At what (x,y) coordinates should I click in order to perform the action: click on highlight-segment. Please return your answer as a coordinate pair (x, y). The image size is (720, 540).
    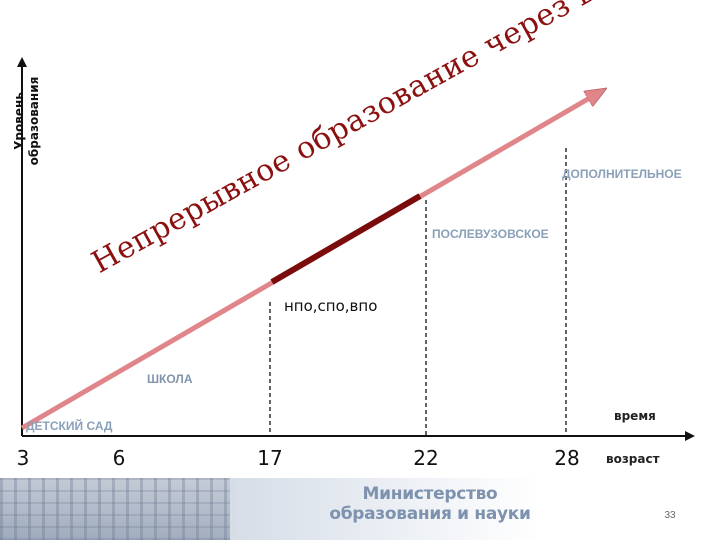
    Looking at the image, I should click on (346, 239).